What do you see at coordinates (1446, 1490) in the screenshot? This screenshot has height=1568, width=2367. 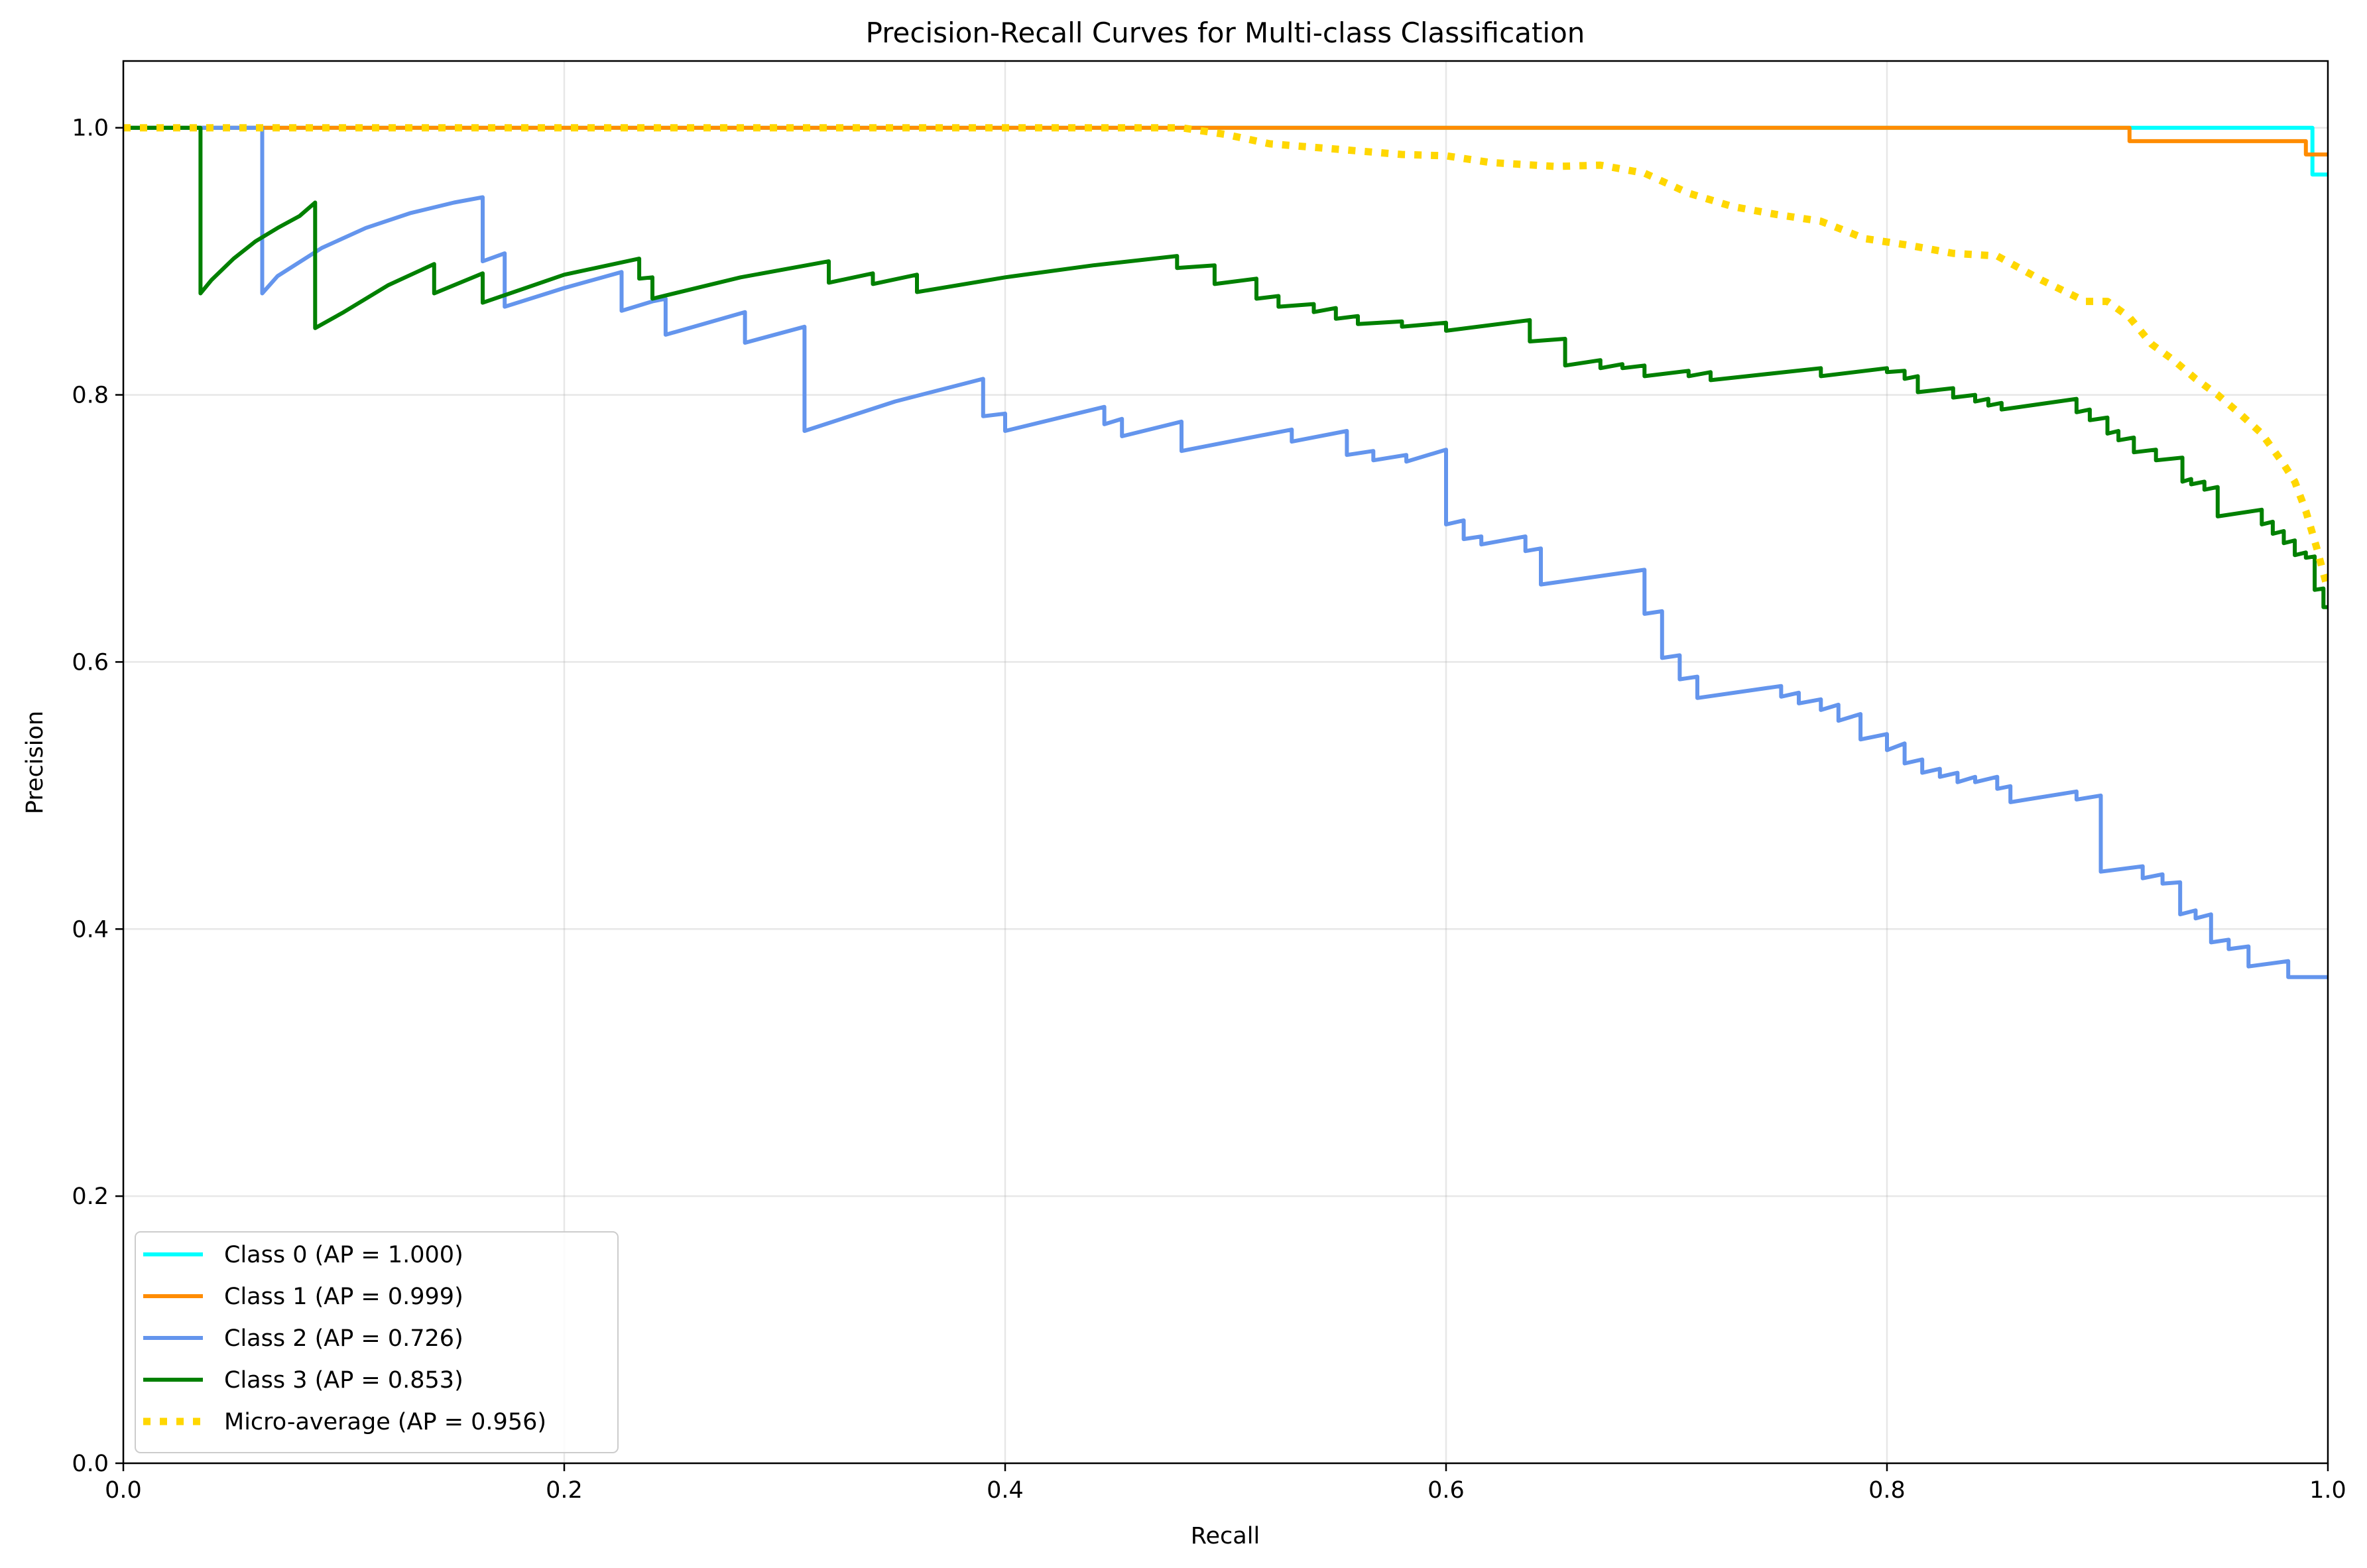 I see `x-tick-label: 0.6` at bounding box center [1446, 1490].